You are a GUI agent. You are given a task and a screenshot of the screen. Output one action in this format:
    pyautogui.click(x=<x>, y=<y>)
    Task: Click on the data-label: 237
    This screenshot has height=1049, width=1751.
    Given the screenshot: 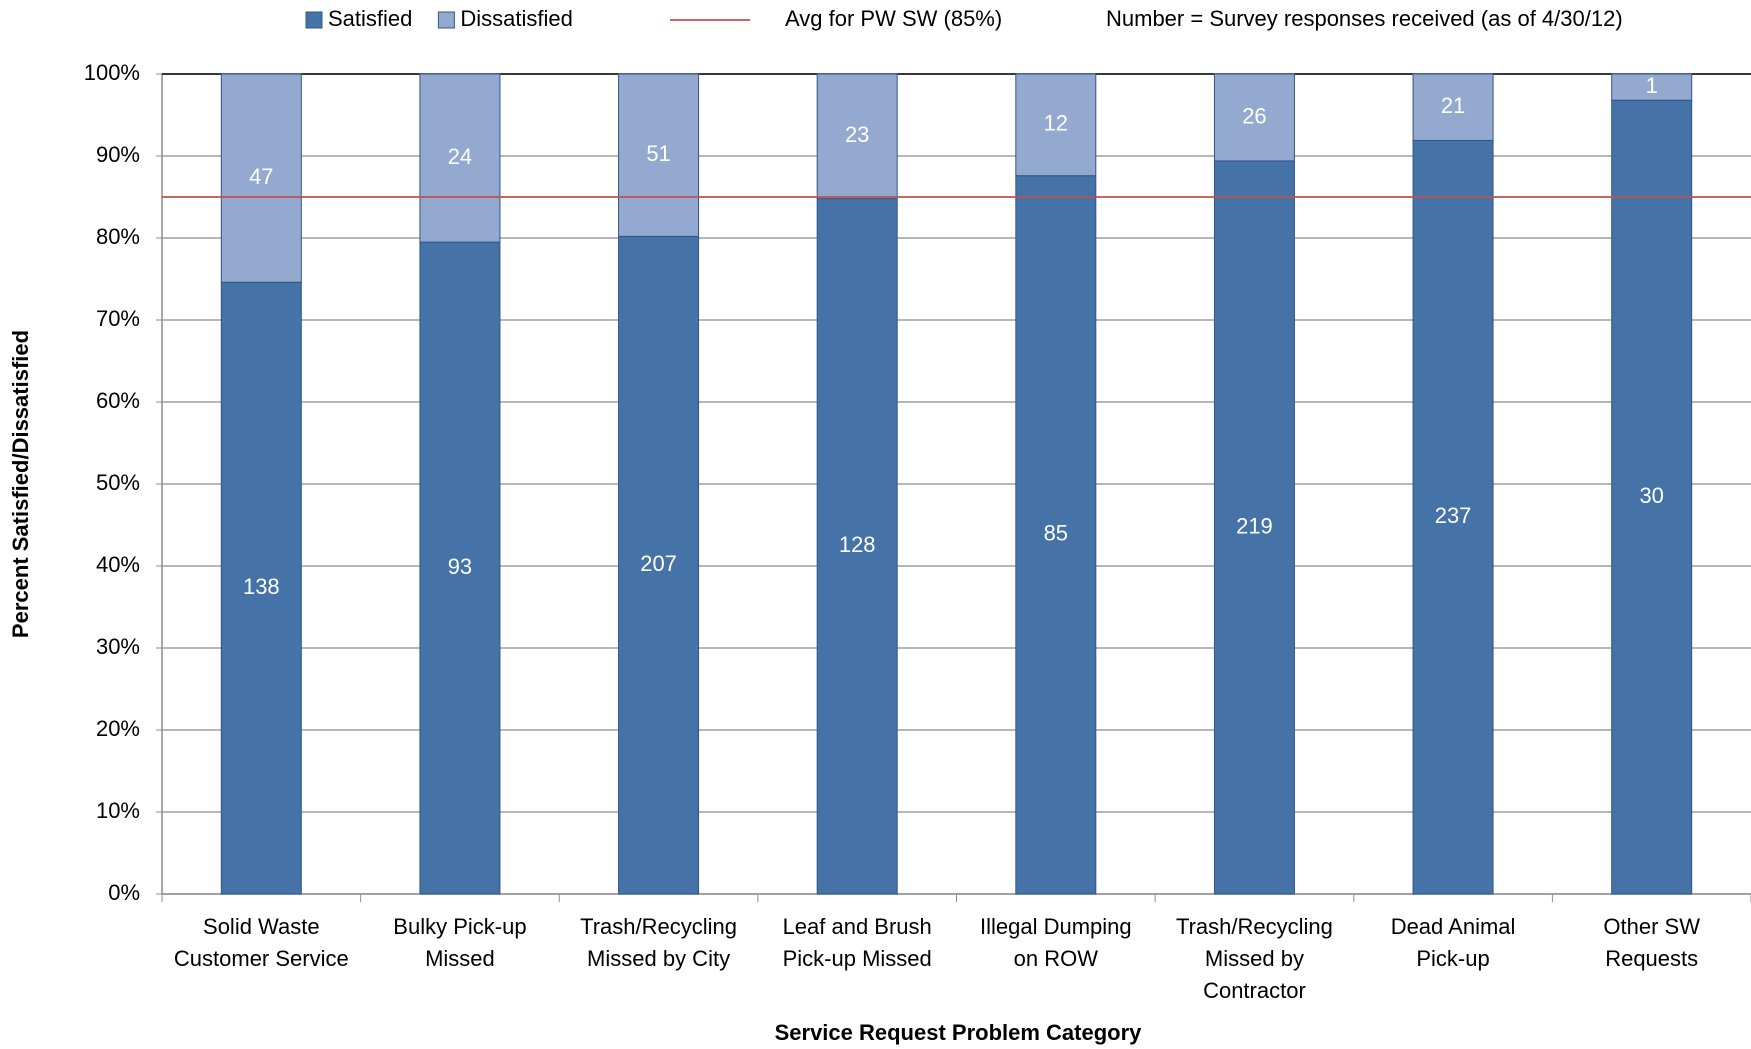 What is the action you would take?
    pyautogui.click(x=1453, y=515)
    